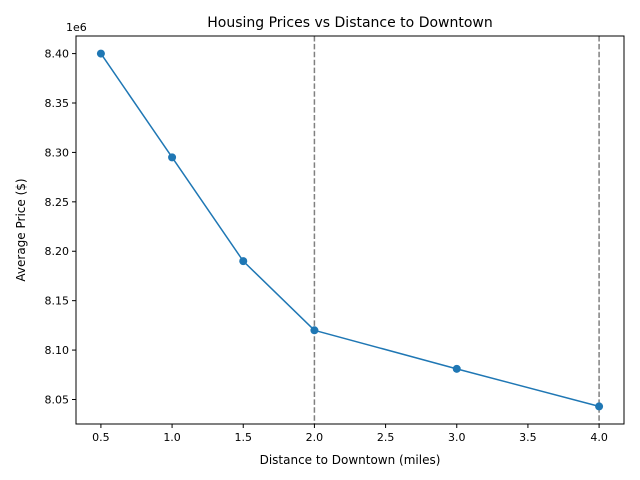 The height and width of the screenshot is (480, 640). Describe the element at coordinates (350, 460) in the screenshot. I see `x-axis-title: Distance to Downtown (miles)` at that location.